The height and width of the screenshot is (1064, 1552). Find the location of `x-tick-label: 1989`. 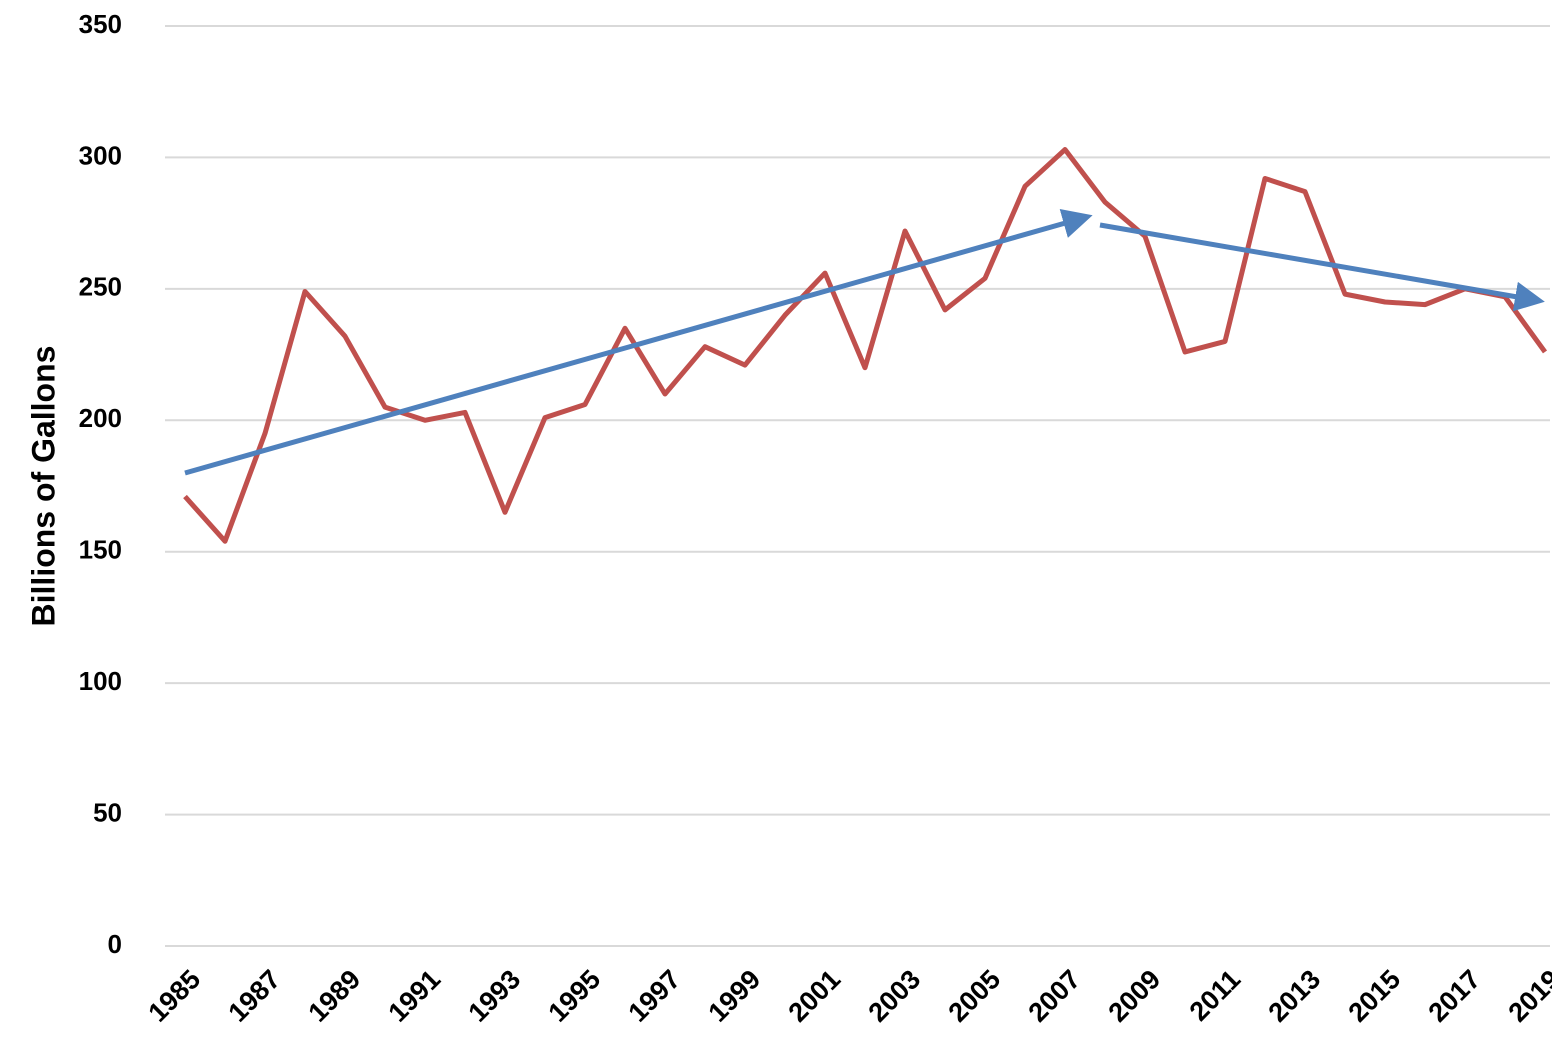

x-tick-label: 1989 is located at coordinates (335, 996).